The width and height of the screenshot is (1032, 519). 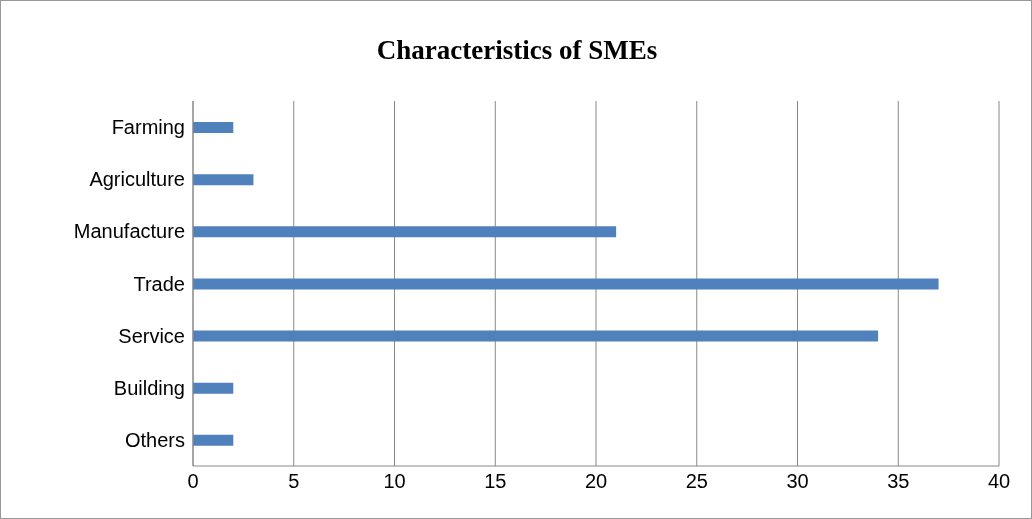 What do you see at coordinates (394, 481) in the screenshot?
I see `x-tick-label: 10` at bounding box center [394, 481].